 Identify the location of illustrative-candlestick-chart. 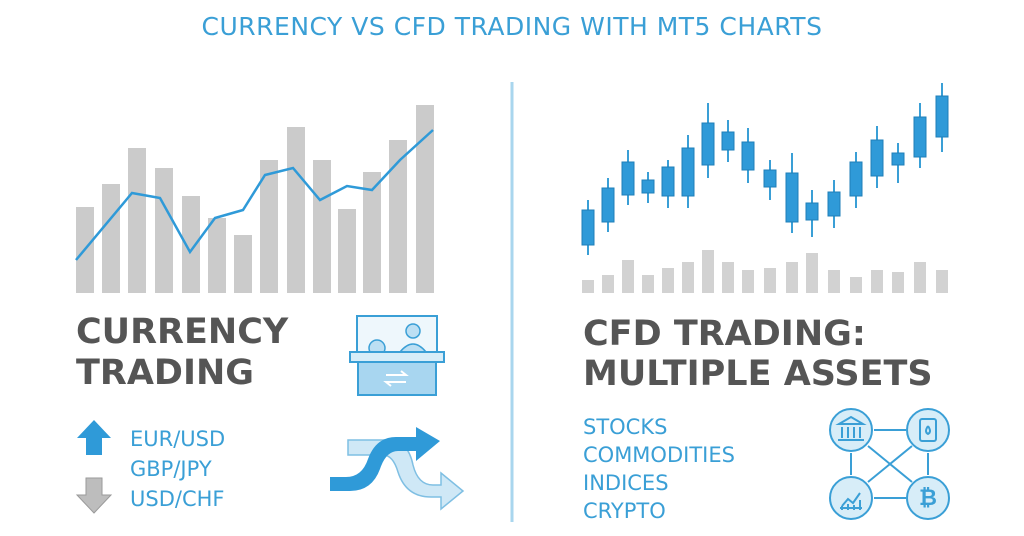
(765, 188).